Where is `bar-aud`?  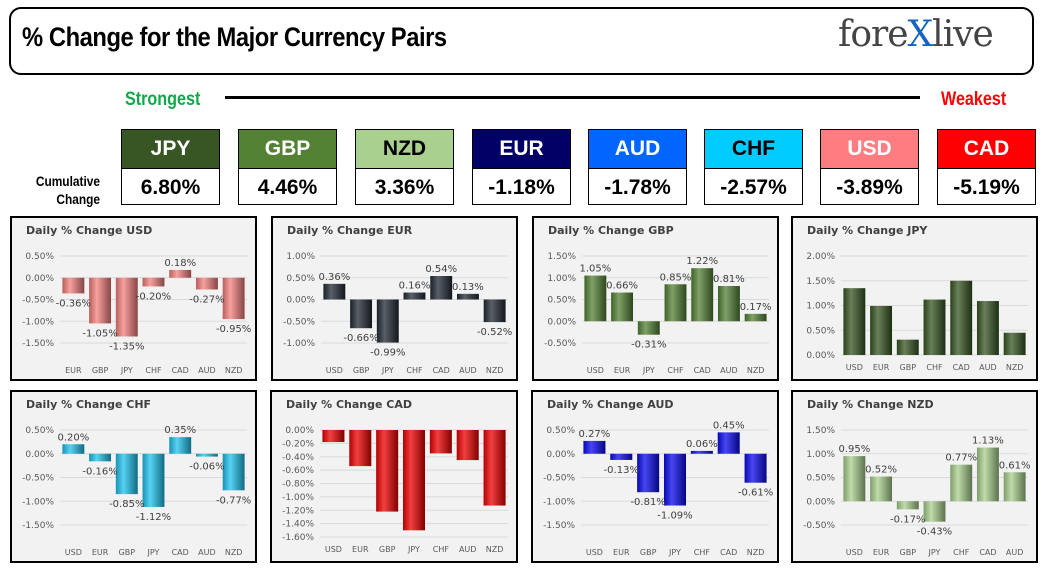
bar-aud is located at coordinates (206, 283).